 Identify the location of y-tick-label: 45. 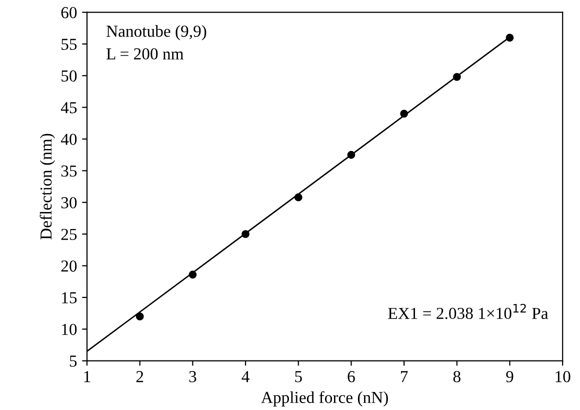
(68, 108).